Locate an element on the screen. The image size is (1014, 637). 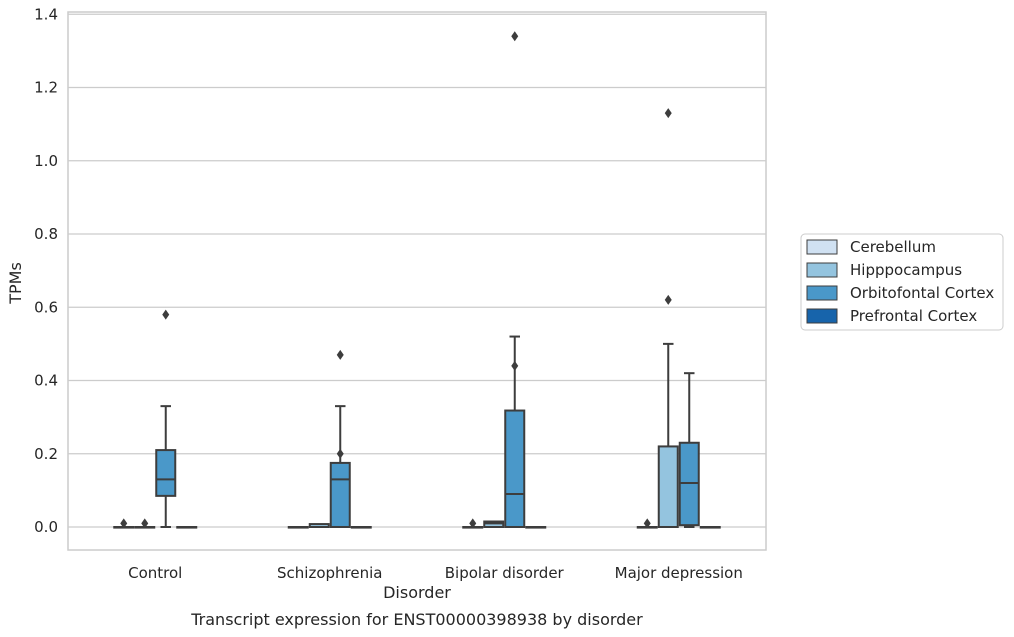
y-tick-label: 0.6 is located at coordinates (46, 307).